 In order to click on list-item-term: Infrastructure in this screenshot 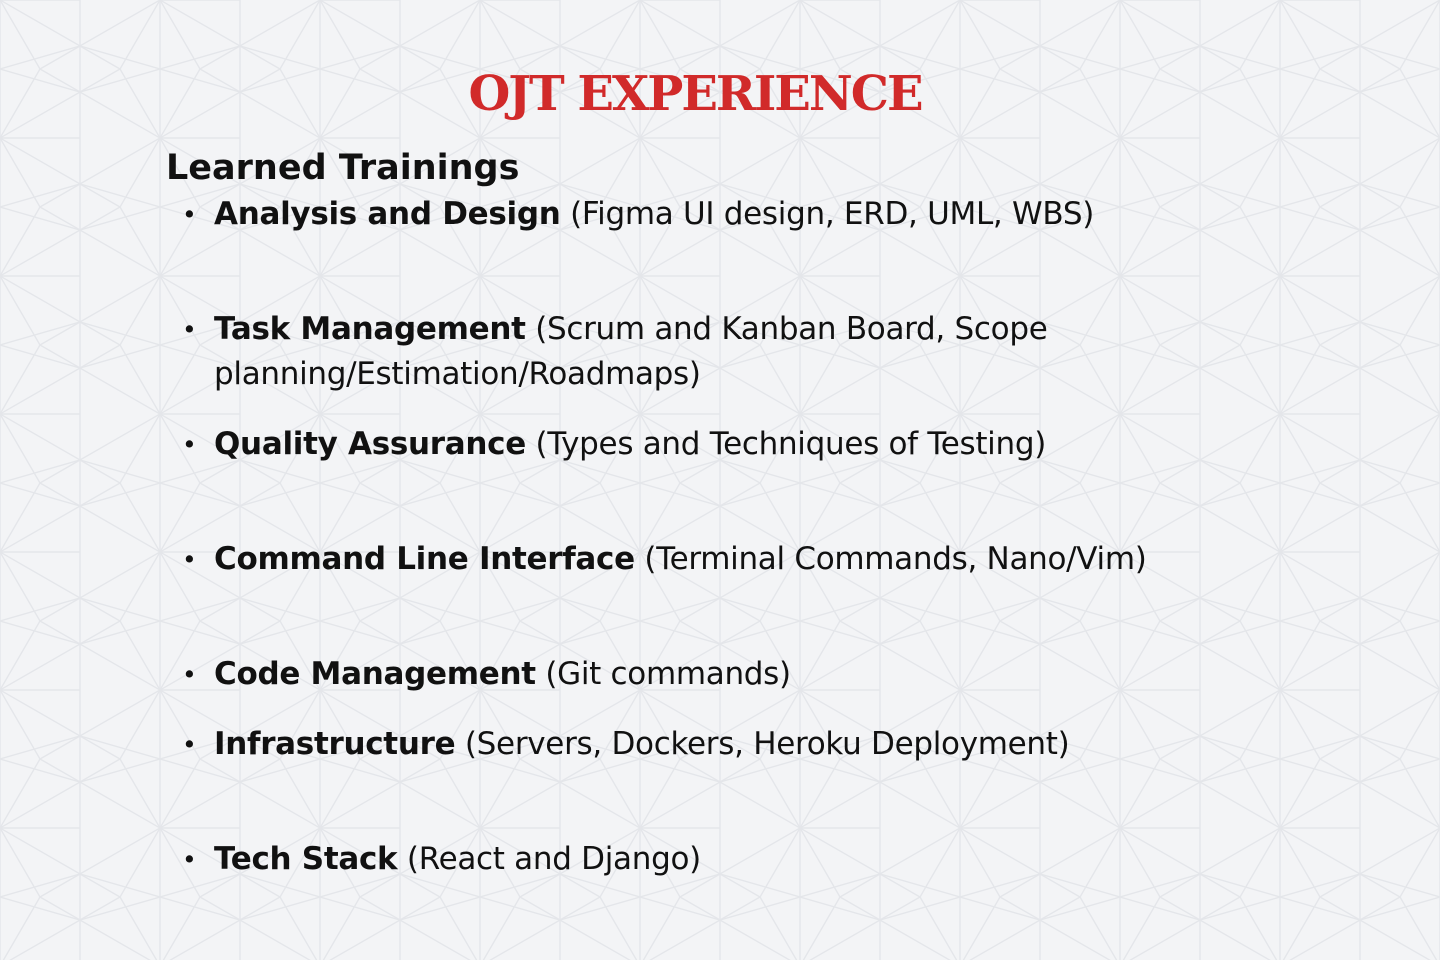, I will do `click(335, 744)`.